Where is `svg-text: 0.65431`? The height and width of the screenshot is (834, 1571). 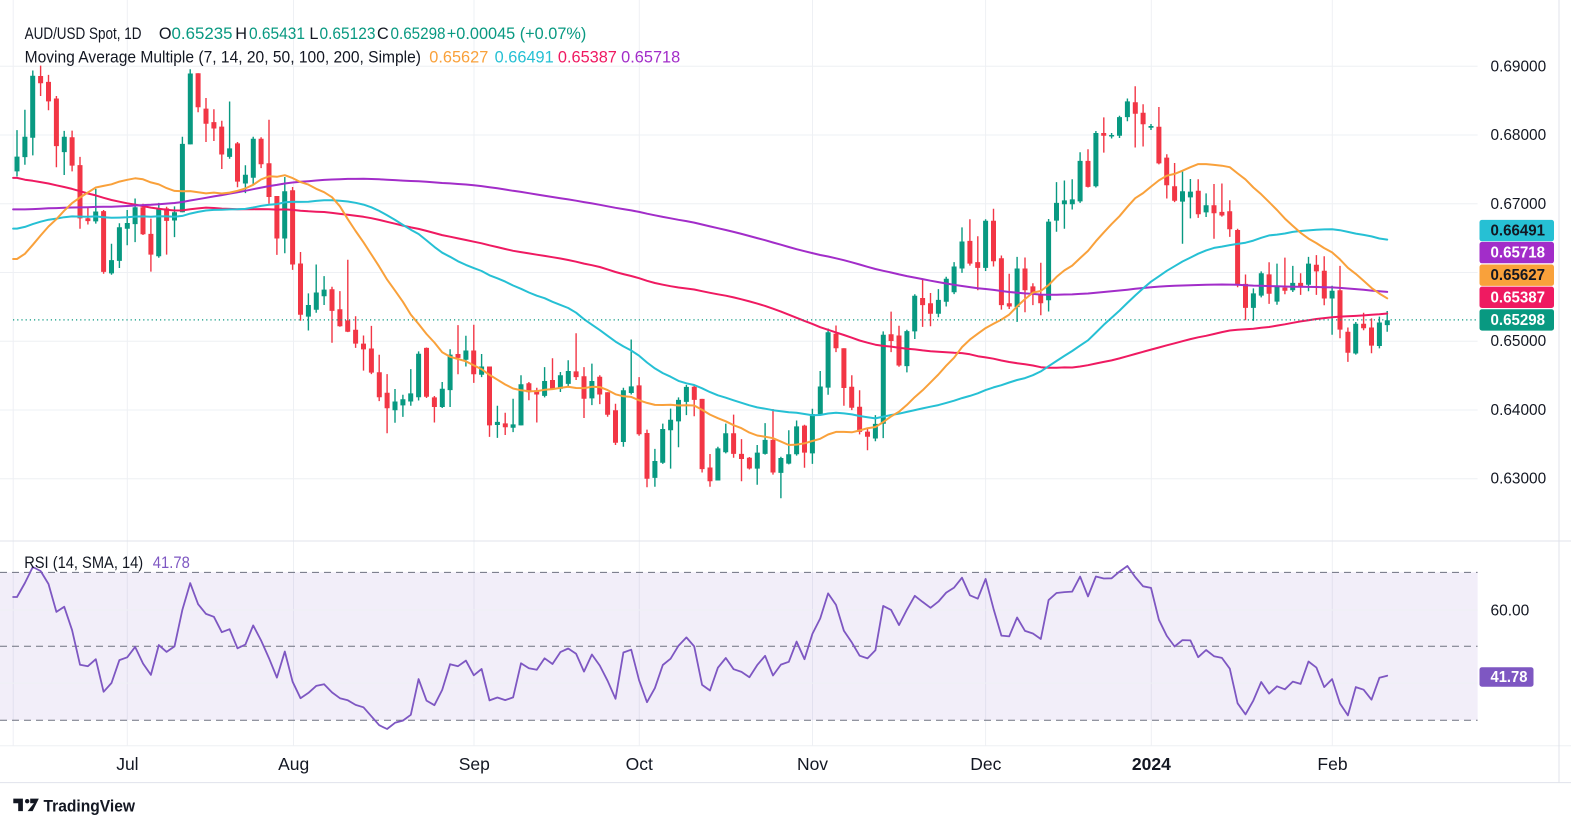 svg-text: 0.65431 is located at coordinates (277, 34).